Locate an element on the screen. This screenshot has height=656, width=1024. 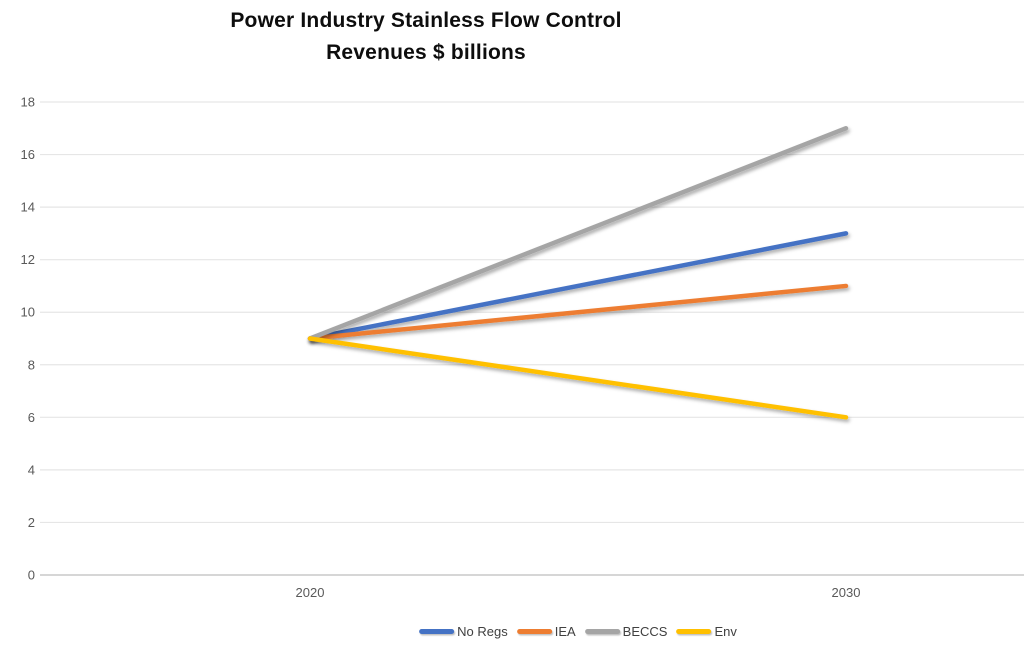
y-tick-label: 0 is located at coordinates (31, 575).